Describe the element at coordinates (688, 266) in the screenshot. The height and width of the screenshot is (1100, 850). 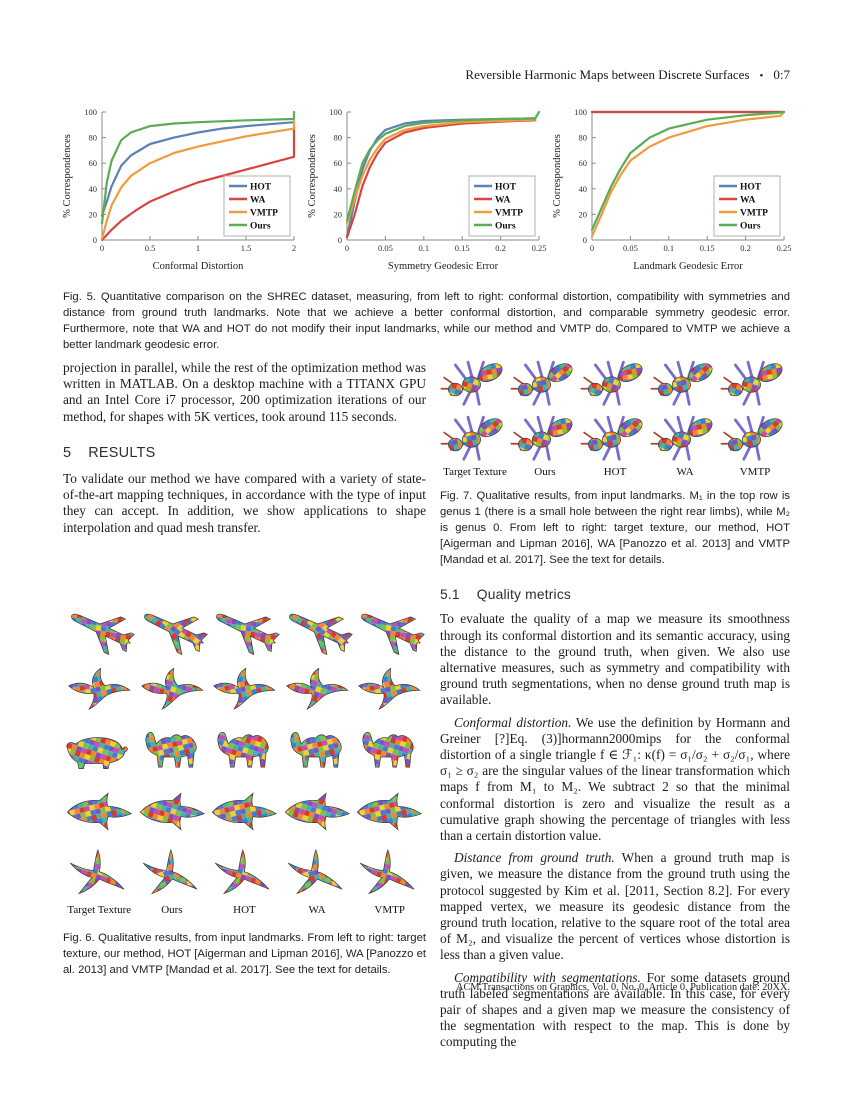
I see `x-axis-label: Landmark Geodesic Error` at that location.